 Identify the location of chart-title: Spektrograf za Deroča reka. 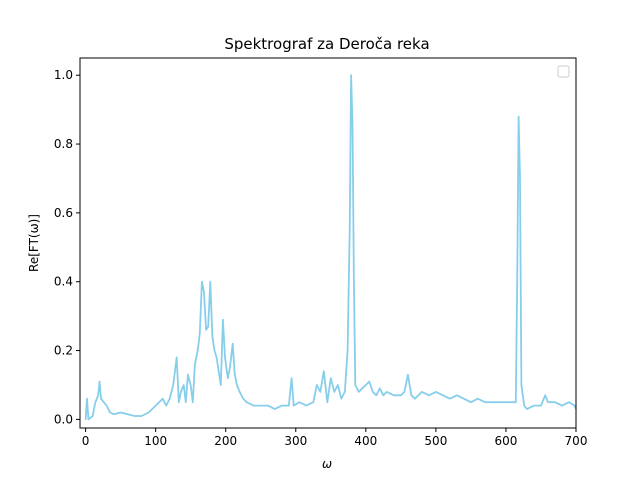
(326, 44).